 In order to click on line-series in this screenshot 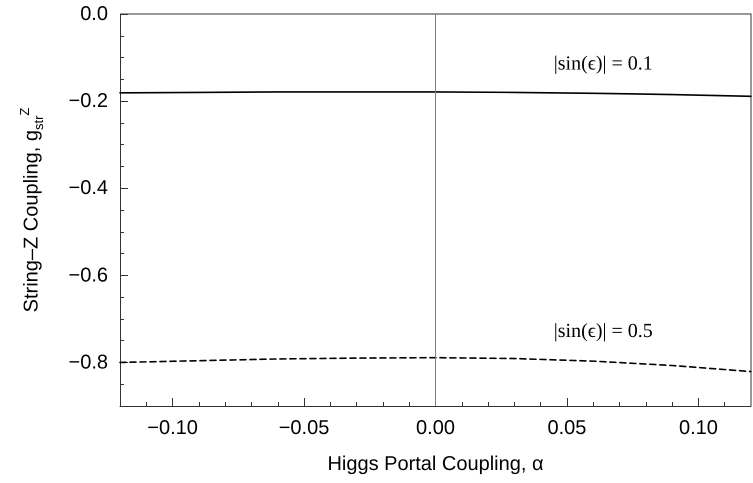, I will do `click(435, 364)`.